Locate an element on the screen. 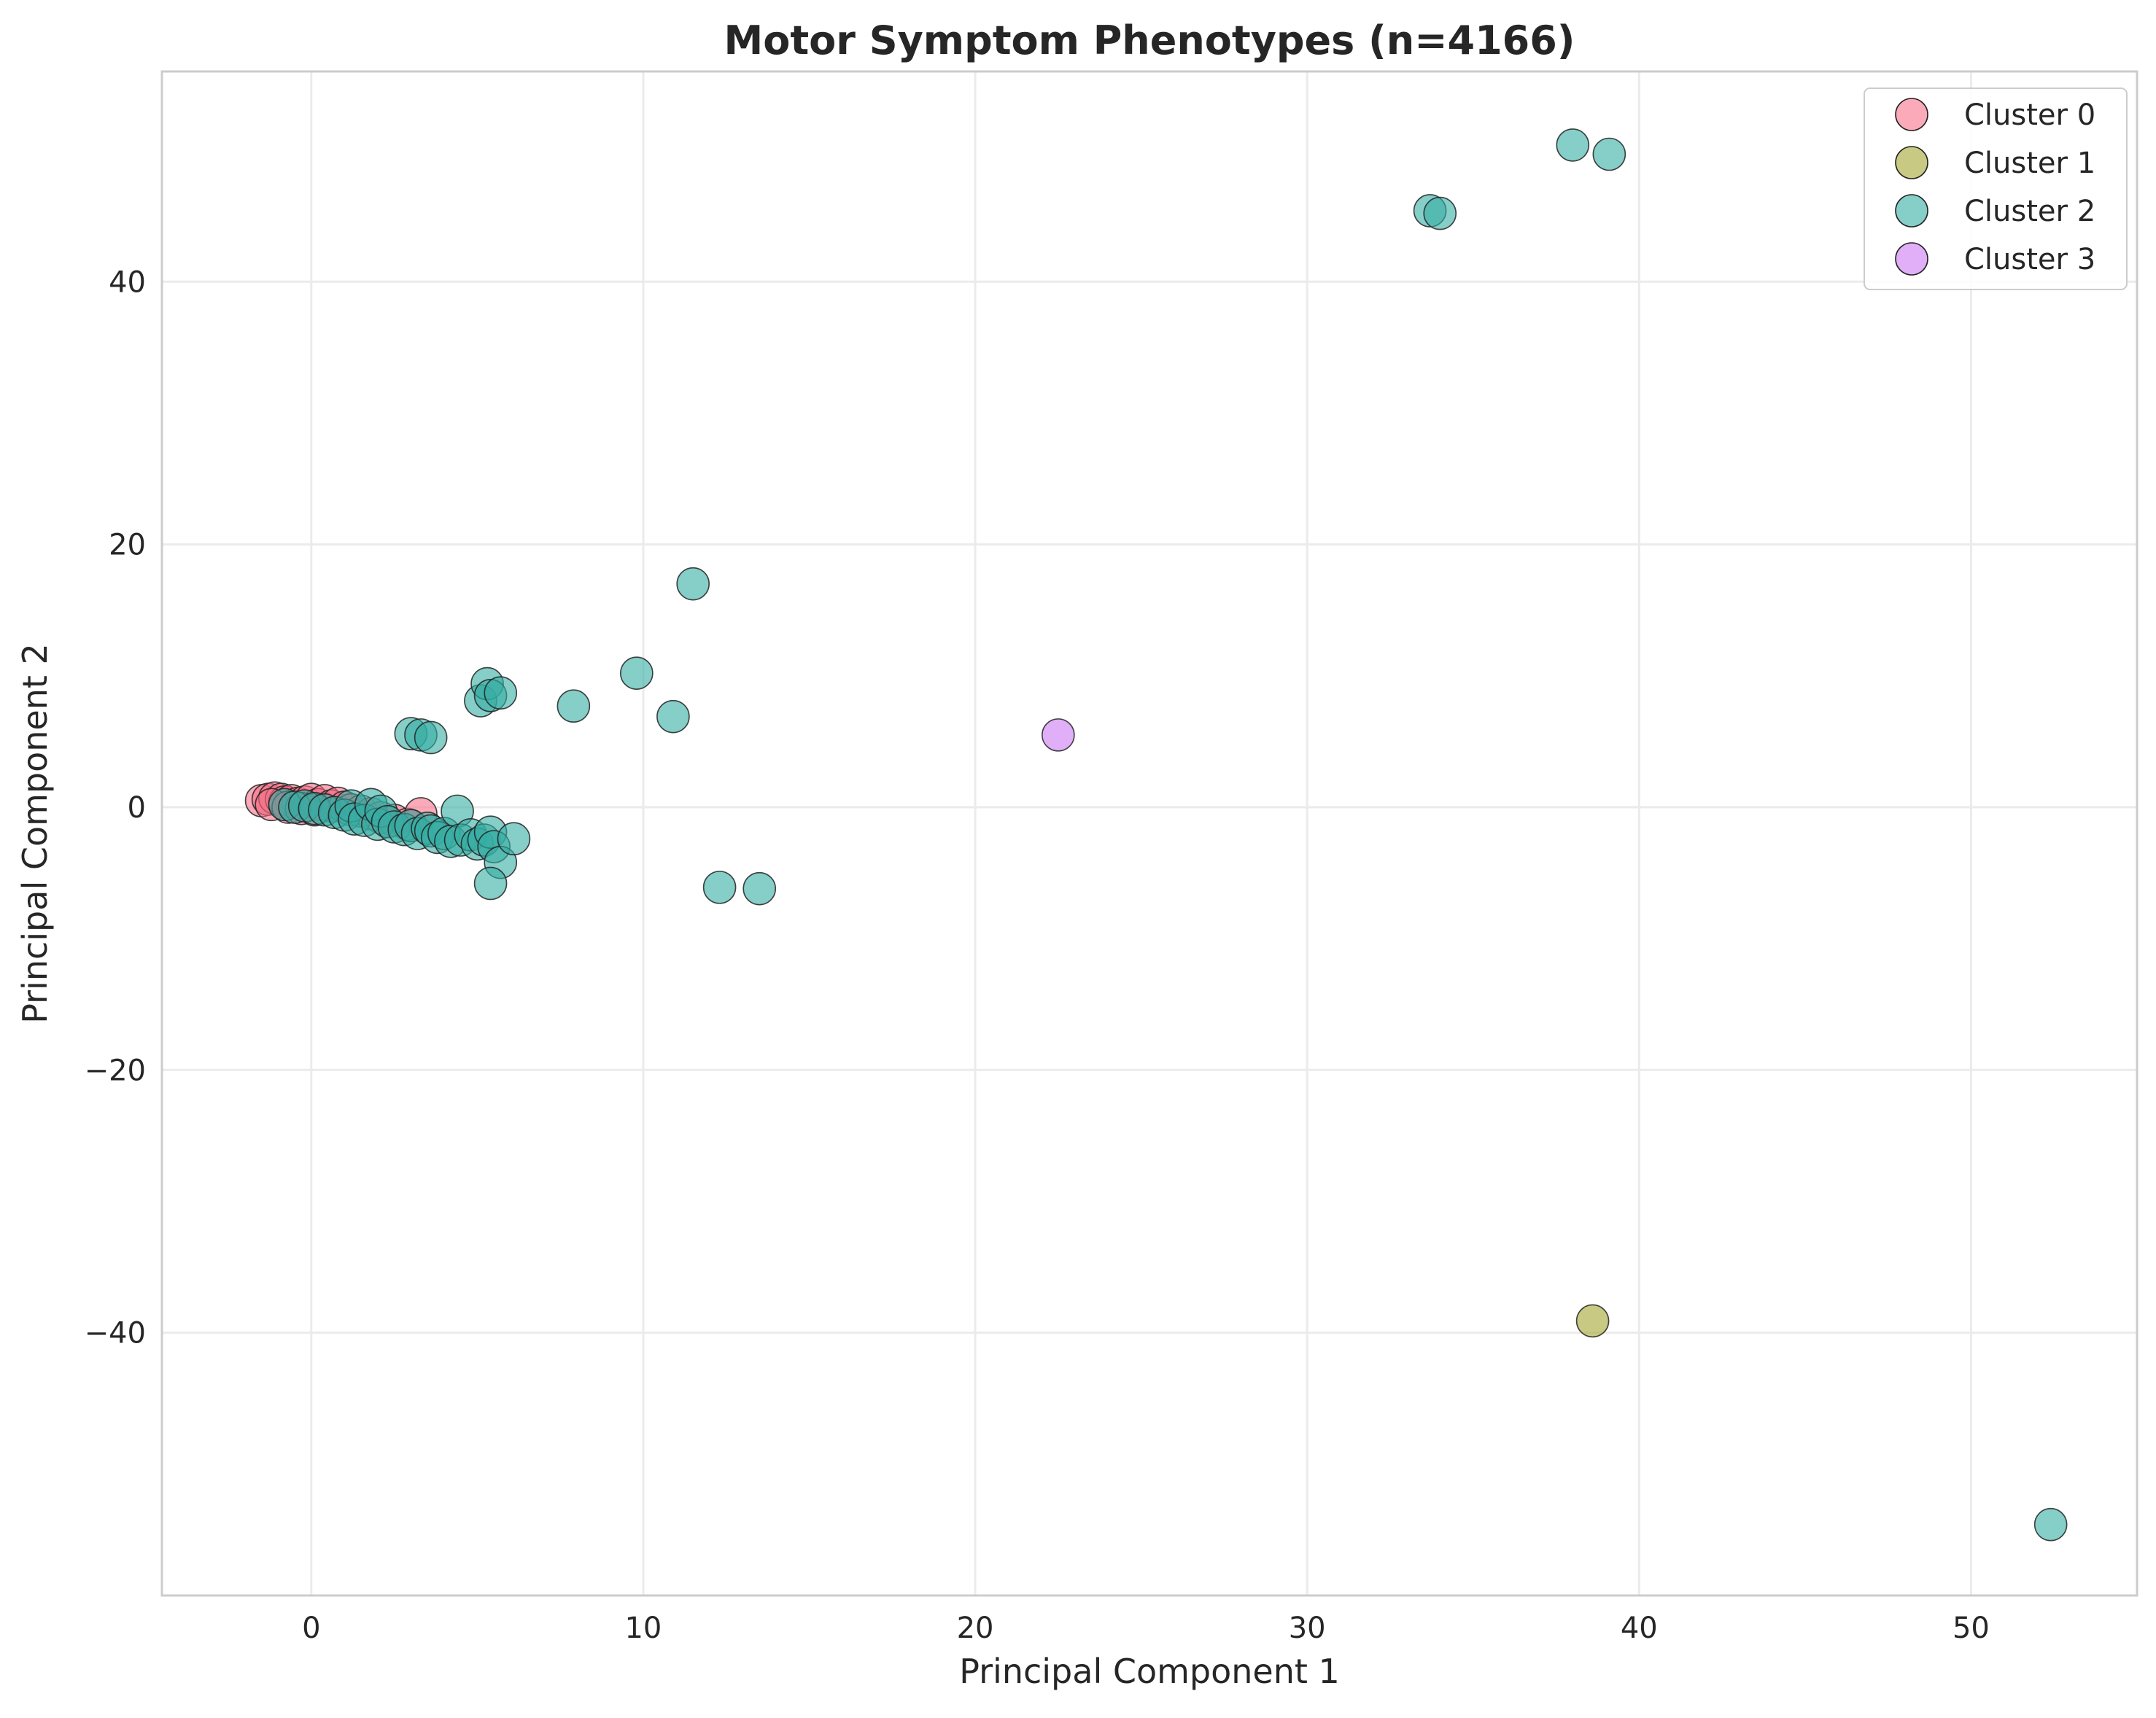 The height and width of the screenshot is (1718, 2156). x-tick-label: 30 is located at coordinates (1307, 1628).